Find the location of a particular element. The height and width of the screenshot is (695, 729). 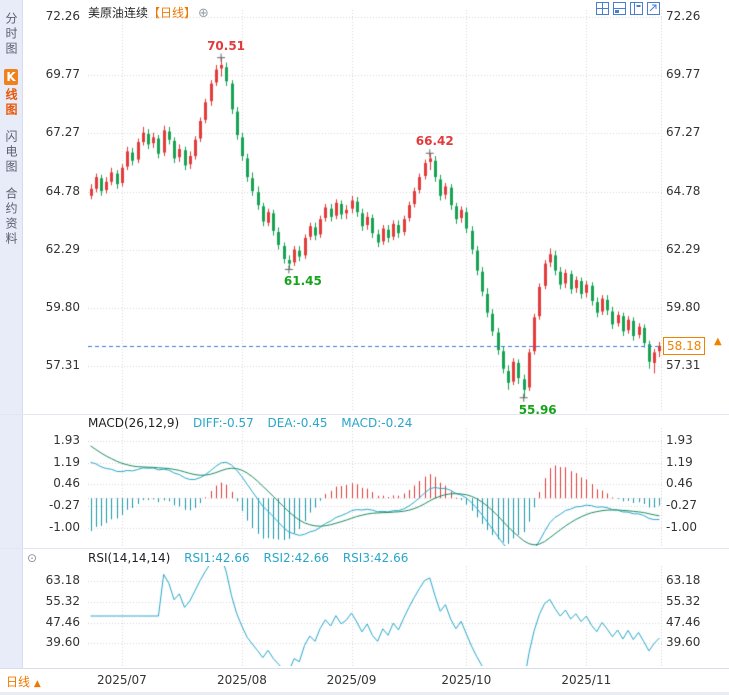

sidebar-item-contract-info: 合约资料 is located at coordinates (11, 217).